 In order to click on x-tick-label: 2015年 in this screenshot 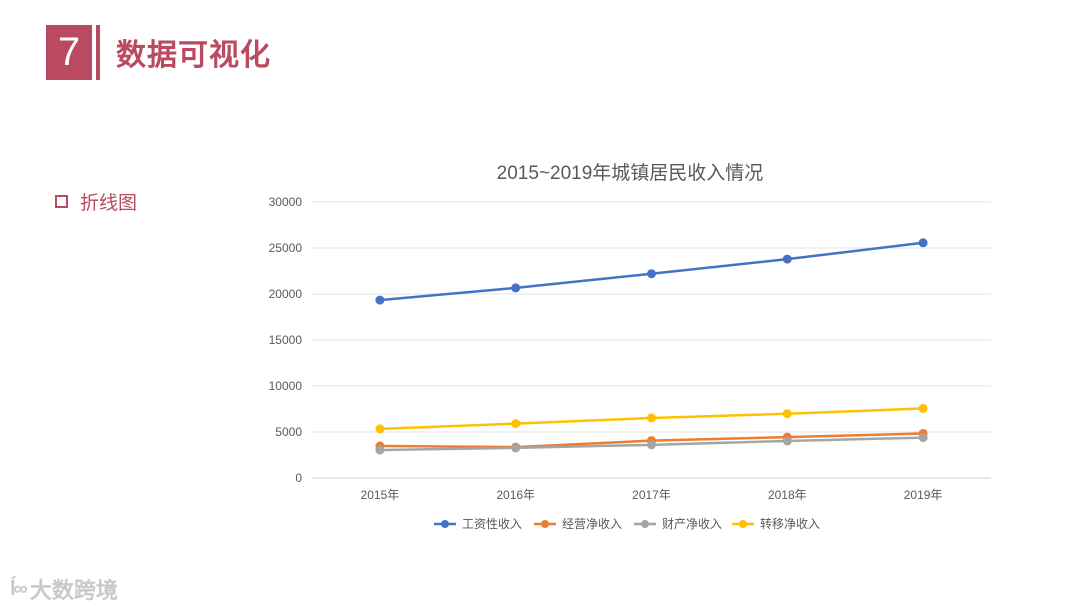, I will do `click(380, 495)`.